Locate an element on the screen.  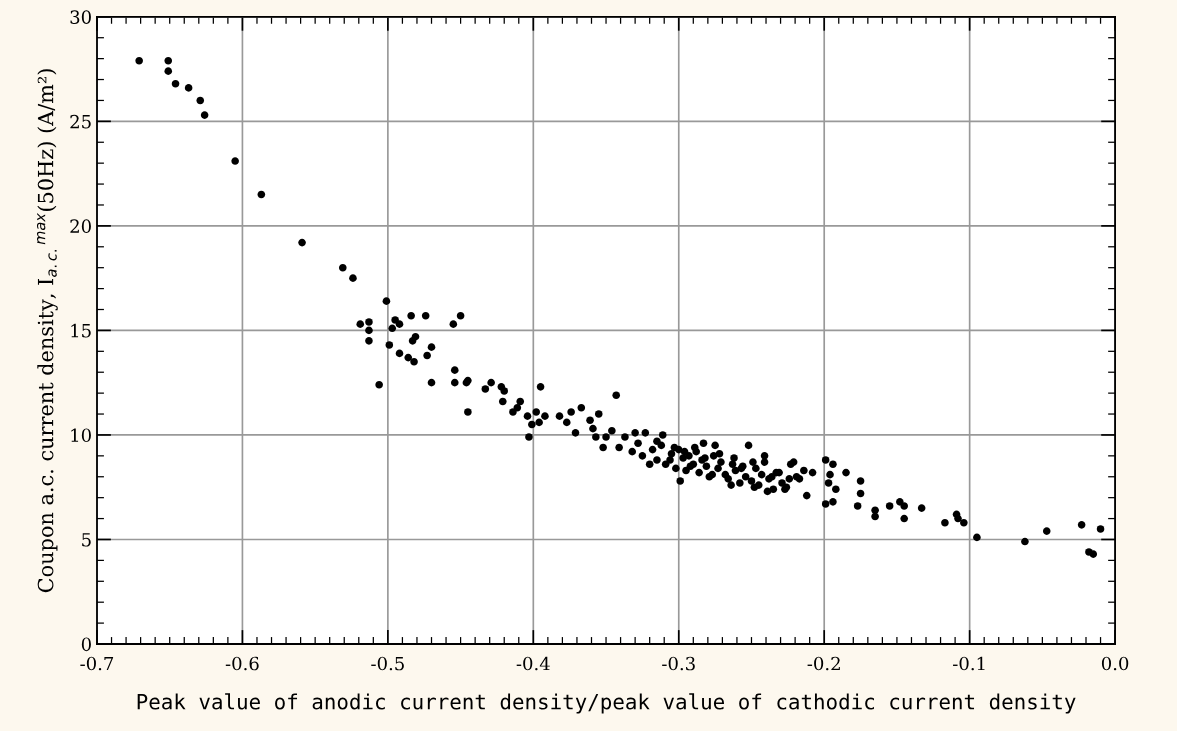
y-tick-label: 10 is located at coordinates (81, 435).